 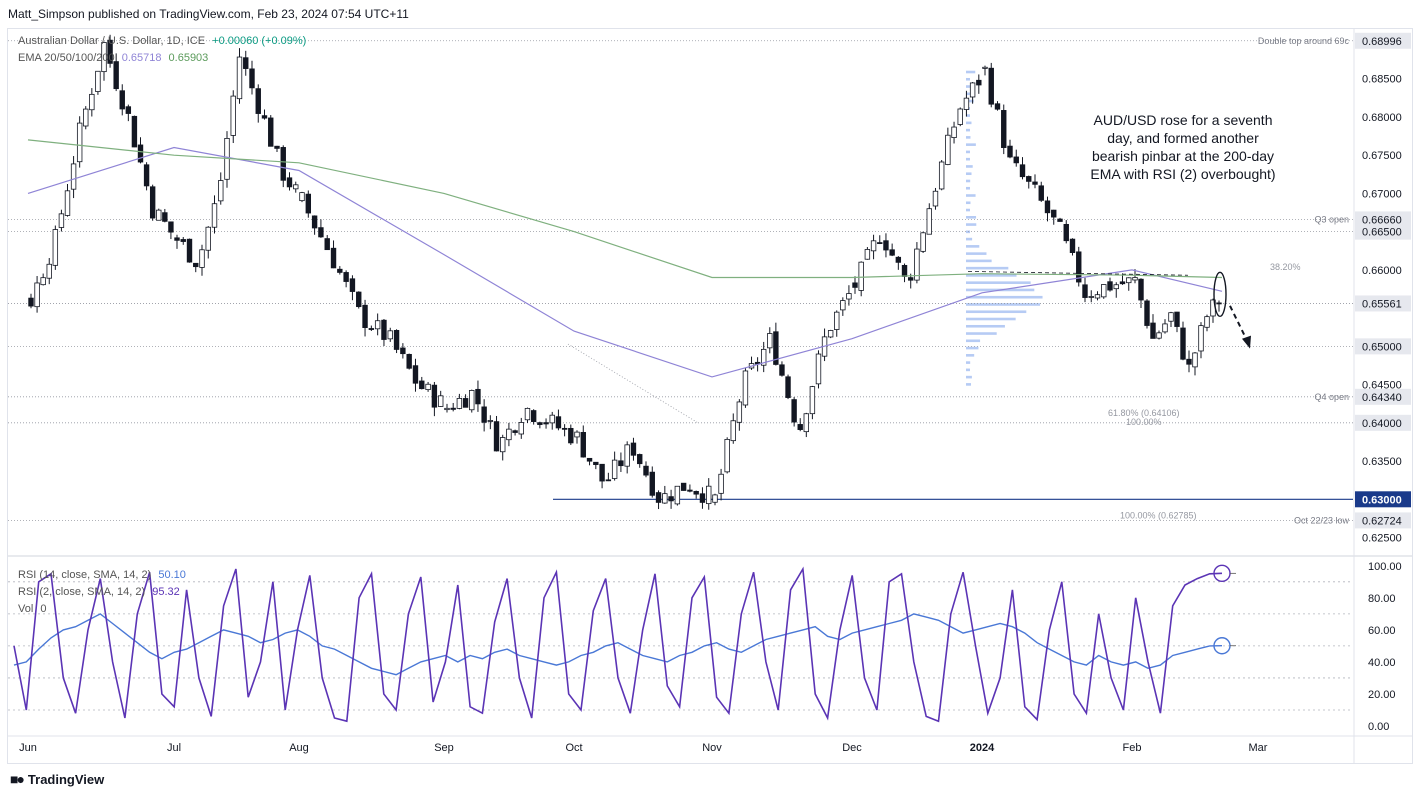 What do you see at coordinates (1304, 41) in the screenshot?
I see `level-label-0: Double top around 69c` at bounding box center [1304, 41].